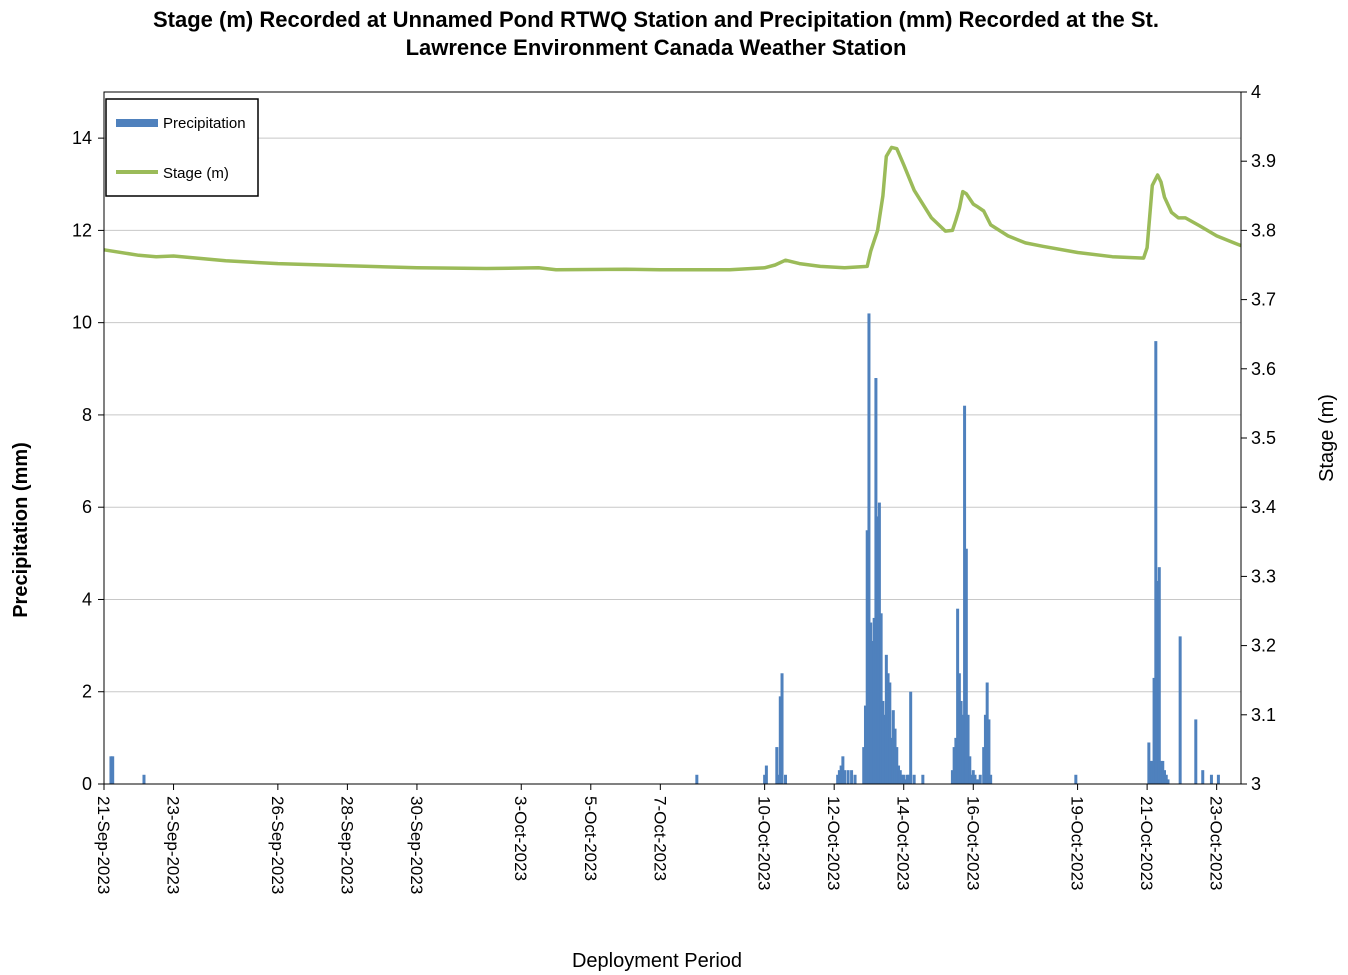  Describe the element at coordinates (21, 530) in the screenshot. I see `y-axis-label-left: Precipitation (mm)` at that location.